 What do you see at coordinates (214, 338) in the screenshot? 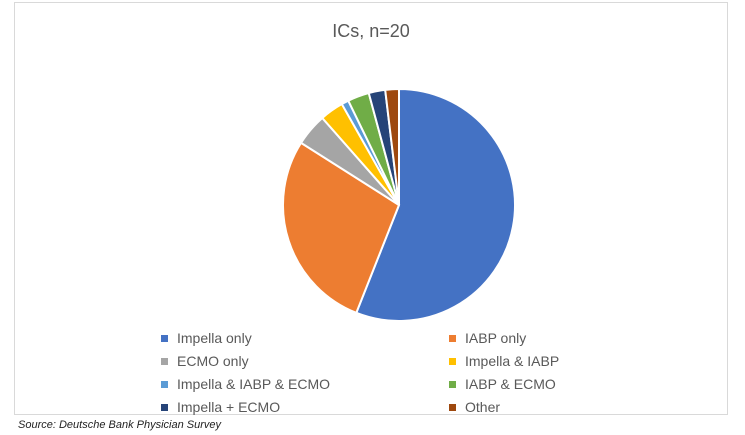
I see `legend-label: Impella only` at bounding box center [214, 338].